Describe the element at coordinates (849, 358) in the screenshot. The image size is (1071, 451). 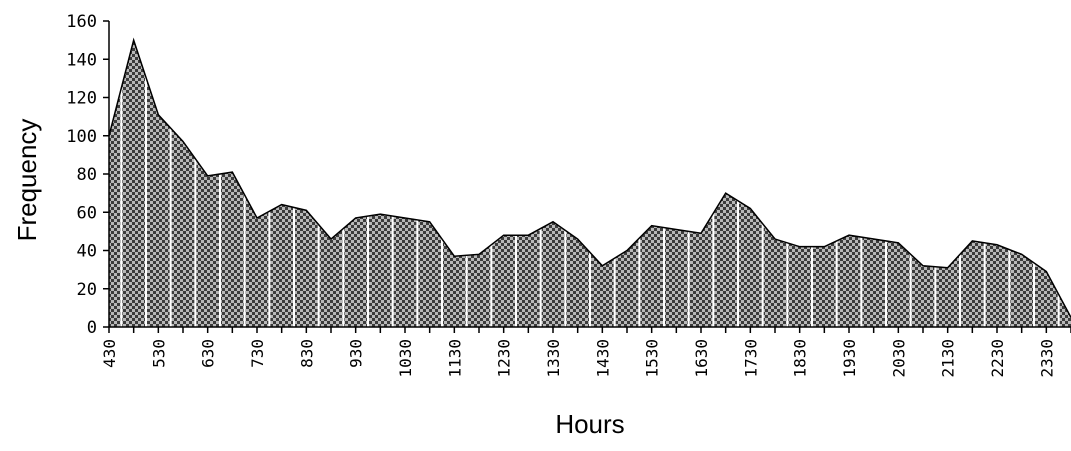
I see `x-tick-label-1930: 1930` at that location.